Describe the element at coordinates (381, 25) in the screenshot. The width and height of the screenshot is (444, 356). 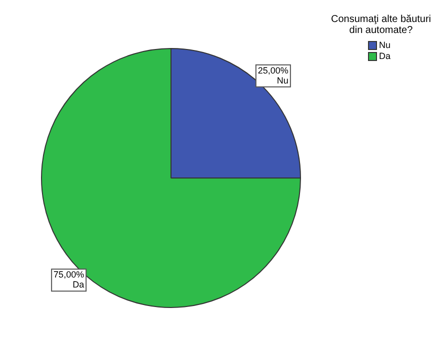
I see `legend-title: Consumaţi alte băuturi din automate?` at that location.